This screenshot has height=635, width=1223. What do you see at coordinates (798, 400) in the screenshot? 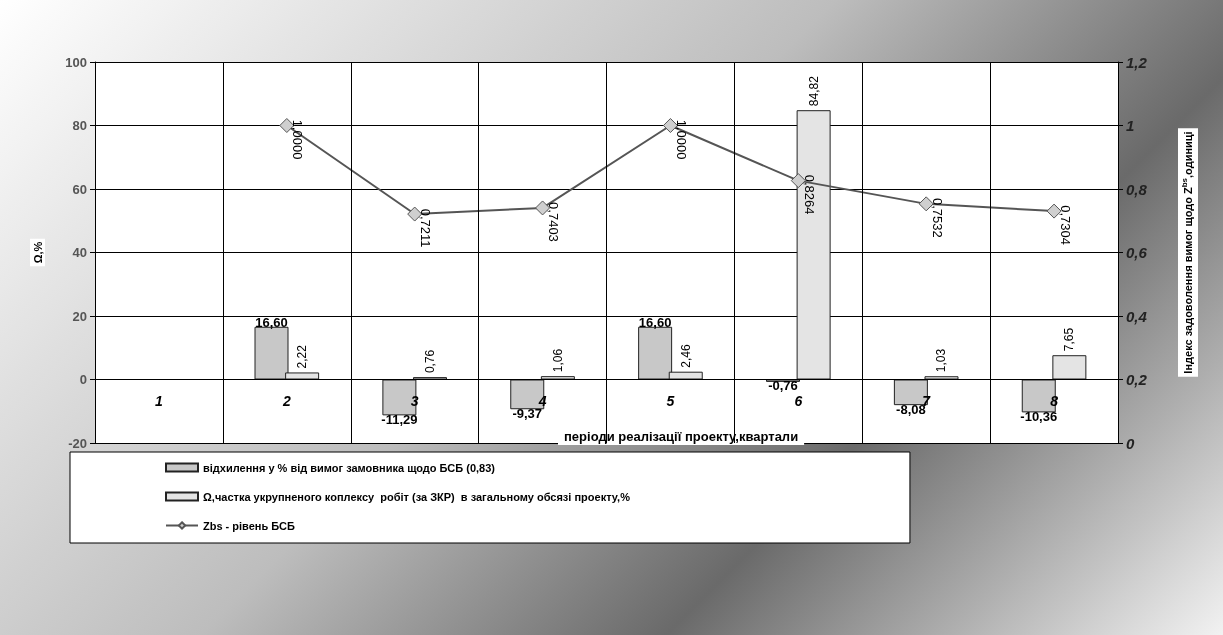
I see `x-tick-label: 6` at bounding box center [798, 400].